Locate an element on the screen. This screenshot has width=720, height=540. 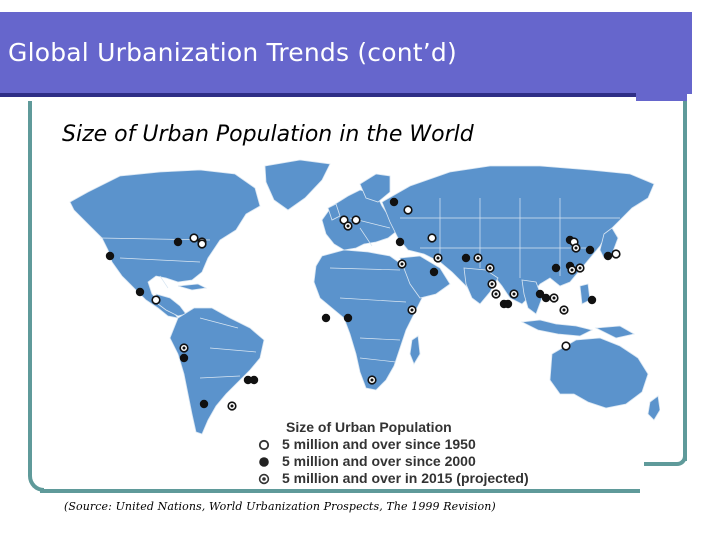
legend-item-since-1950: 5 million and over since 1950 is located at coordinates (408, 444).